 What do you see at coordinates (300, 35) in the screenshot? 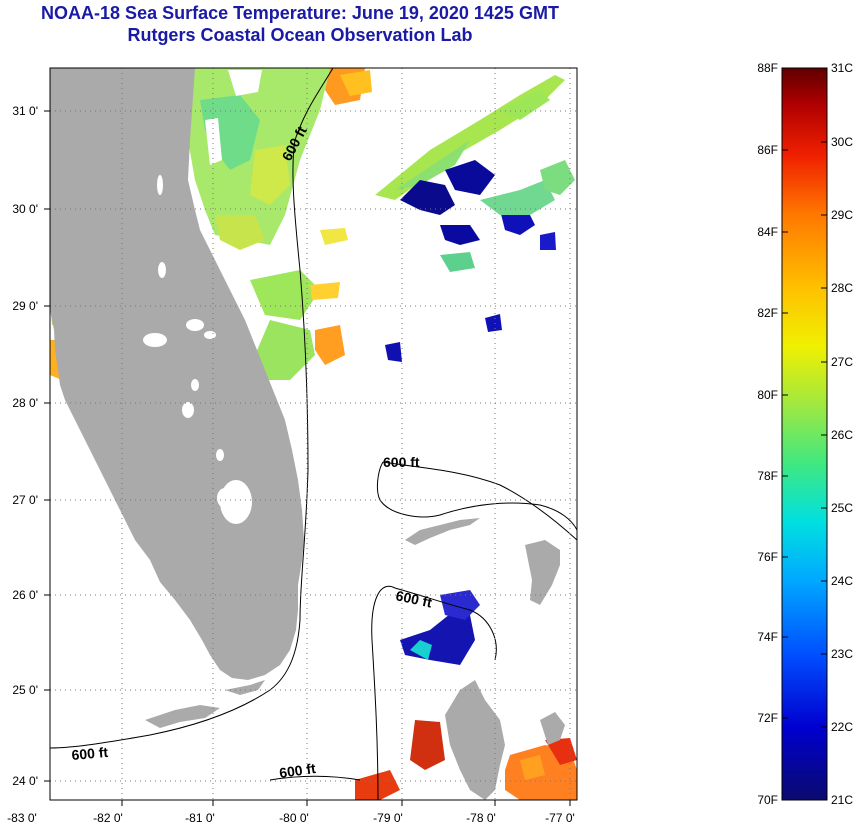
I see `map-subtitle: Rutgers Coastal Ocean Observation Lab` at bounding box center [300, 35].